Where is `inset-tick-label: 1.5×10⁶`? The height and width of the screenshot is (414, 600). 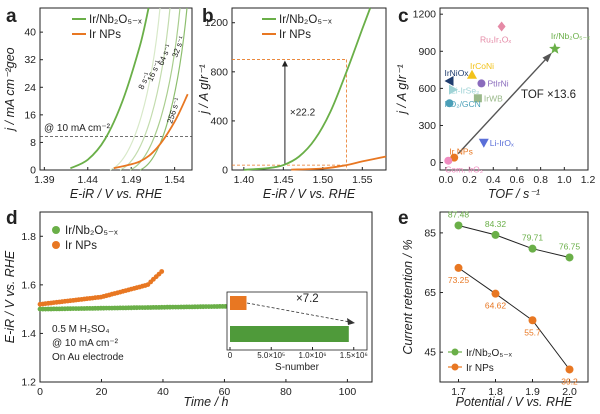 inset-tick-label: 1.5×10⁶ is located at coordinates (354, 355).